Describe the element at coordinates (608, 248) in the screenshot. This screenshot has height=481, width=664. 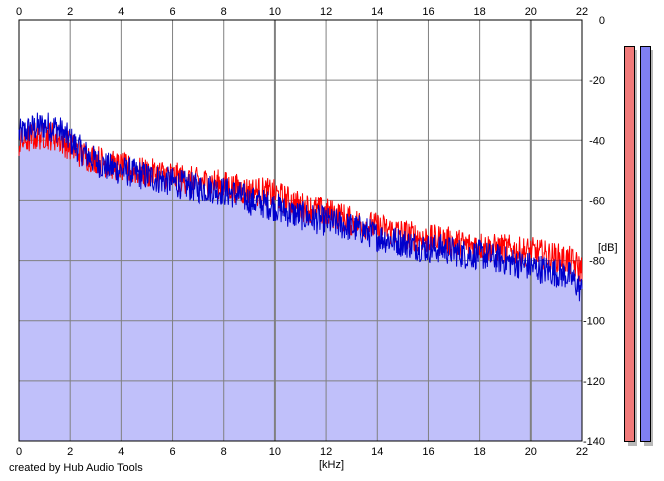
I see `y-axis-label: [dB]` at that location.